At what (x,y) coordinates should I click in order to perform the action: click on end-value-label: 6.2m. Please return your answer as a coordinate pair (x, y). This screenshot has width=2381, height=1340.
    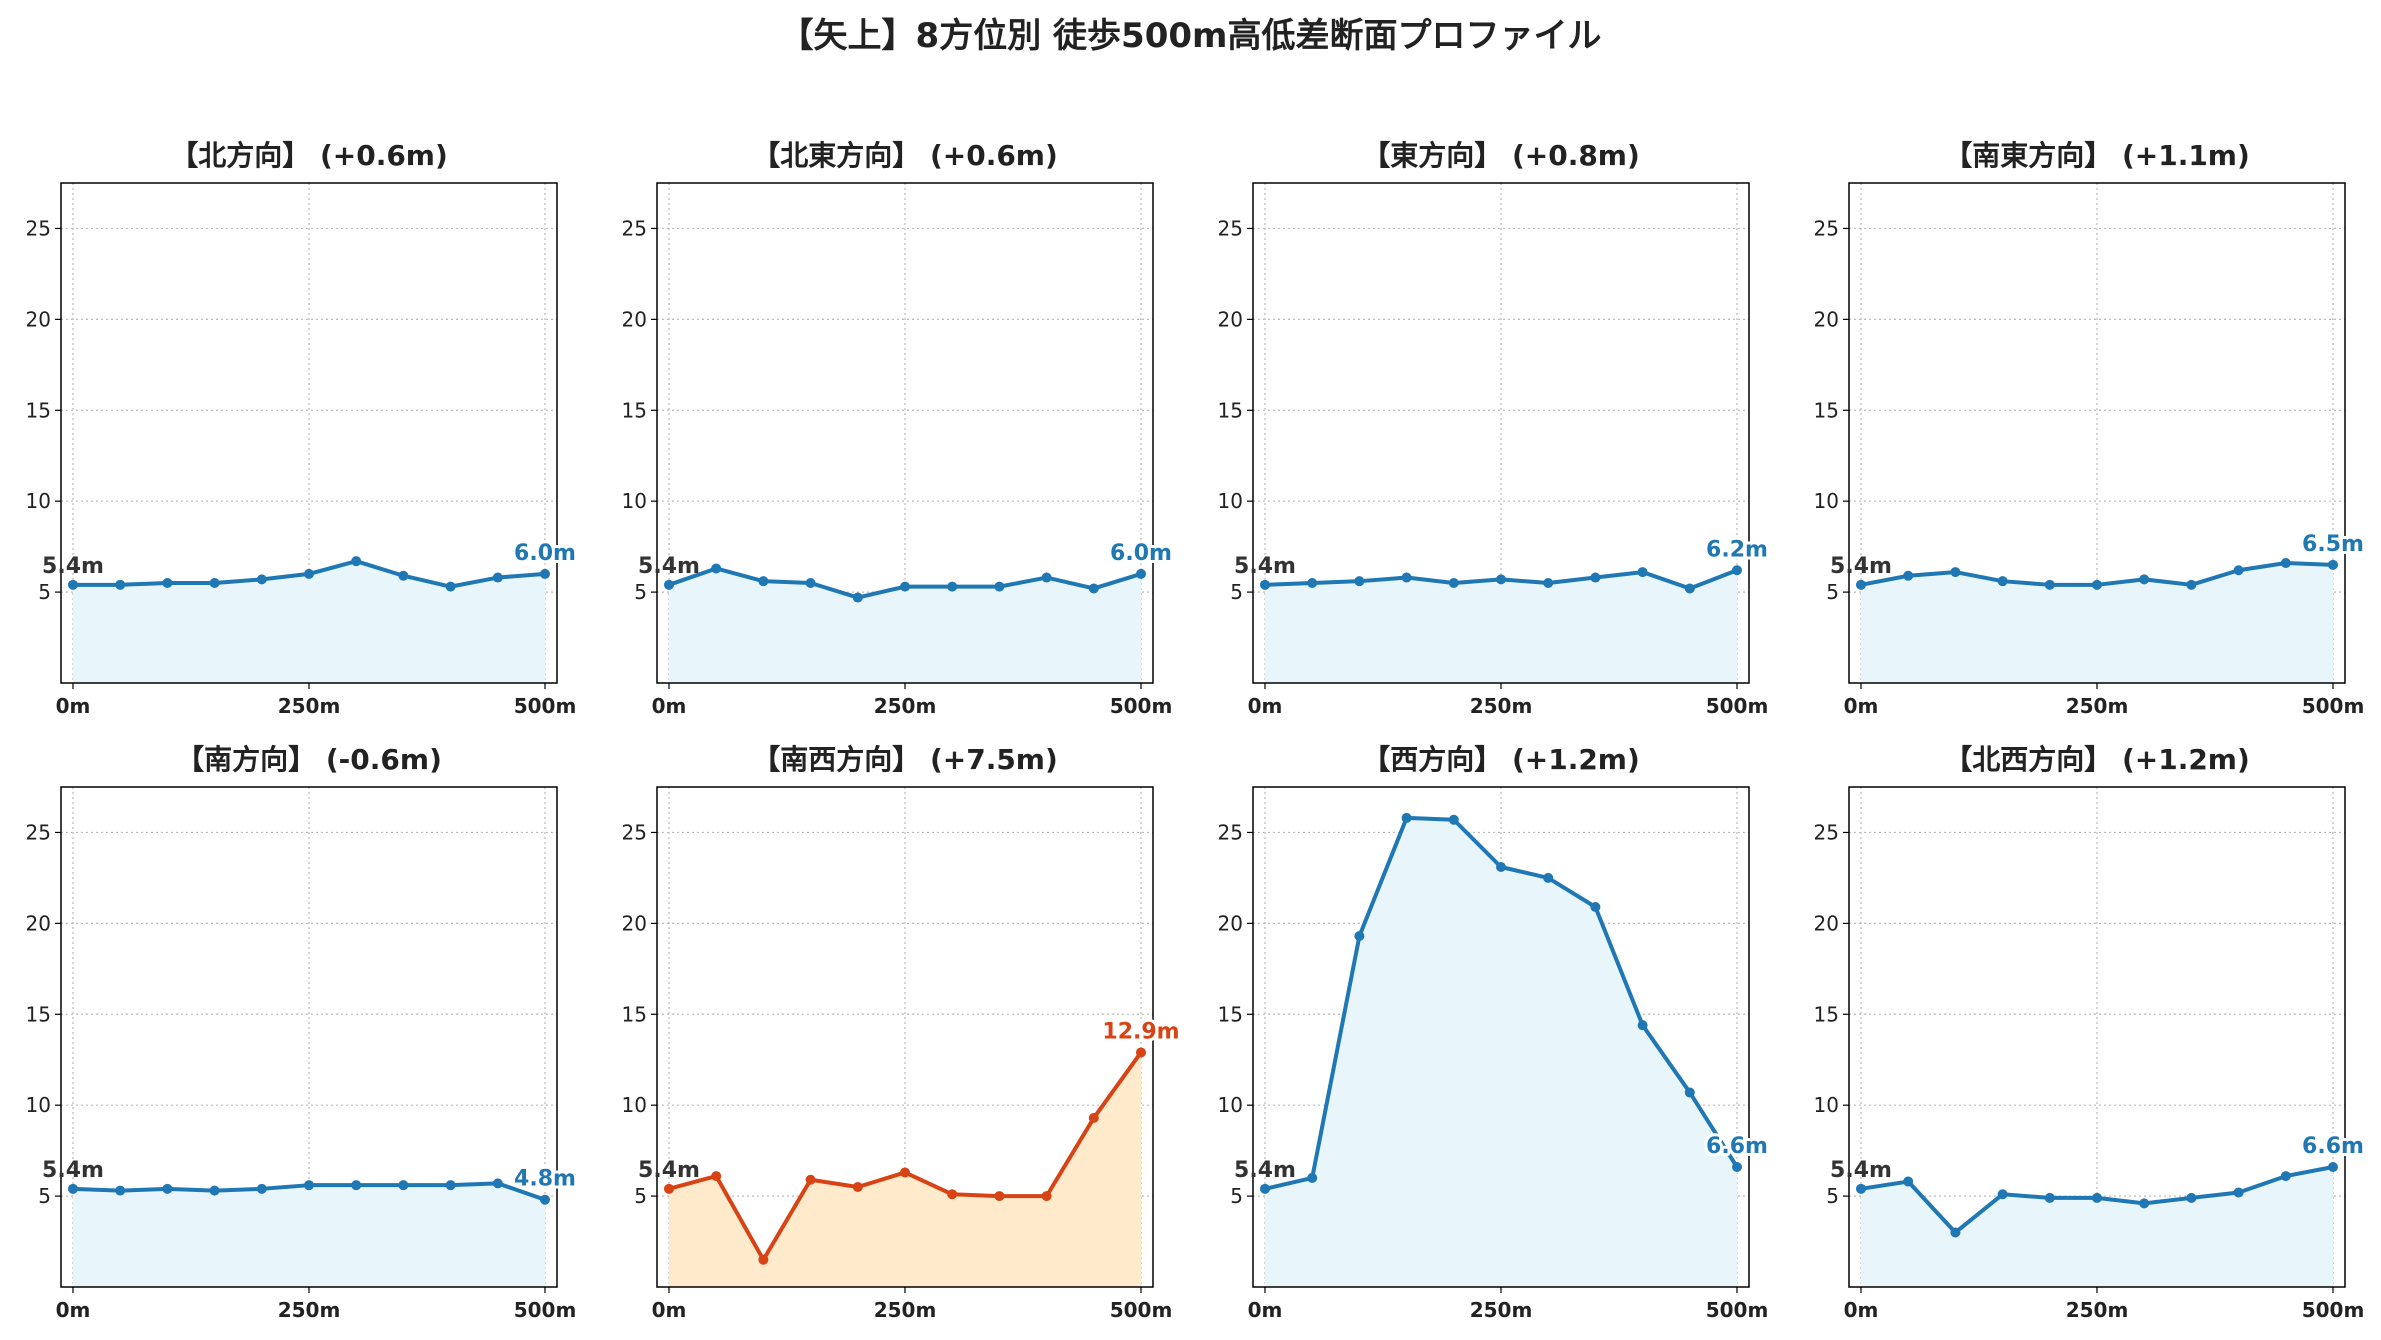
    Looking at the image, I should click on (1737, 549).